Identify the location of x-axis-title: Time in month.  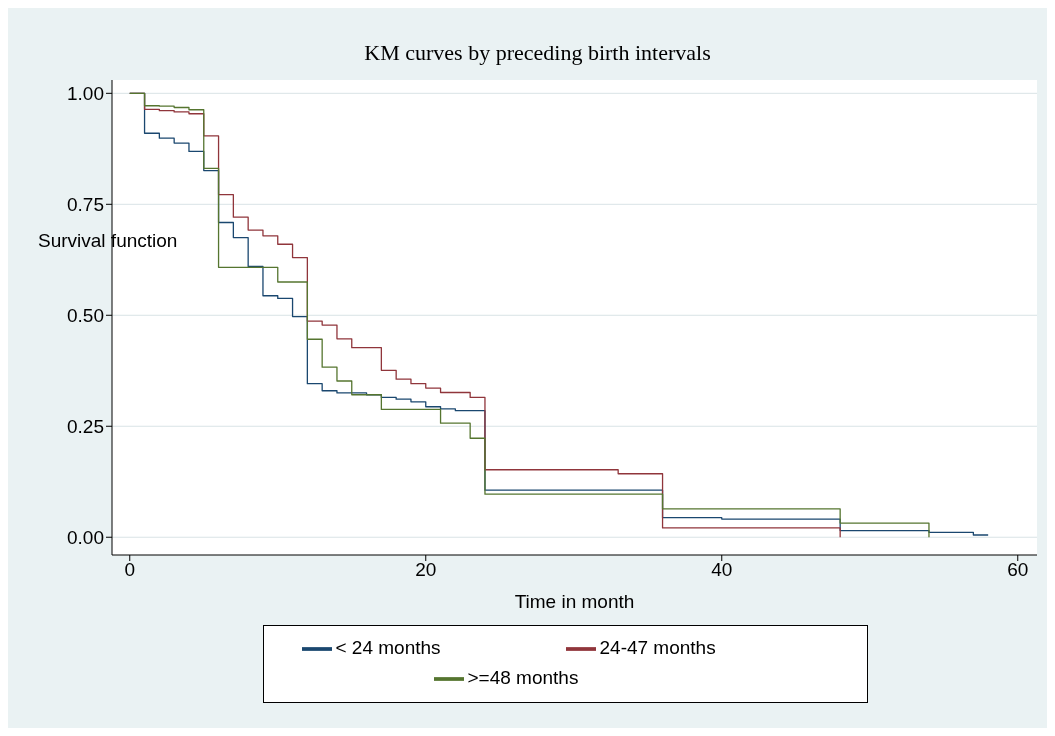
(574, 601).